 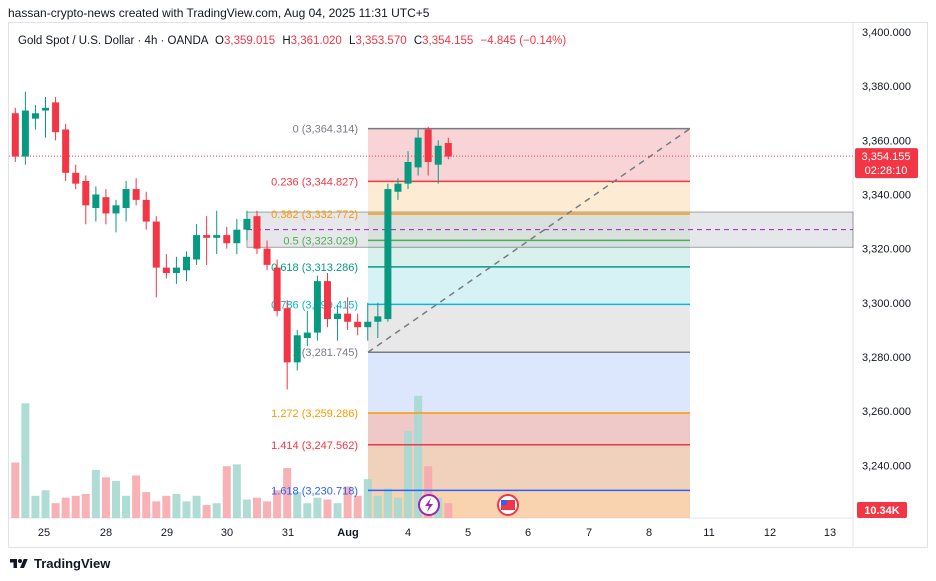 I want to click on fib-level-label: 1.272 (3,259.286), so click(x=314, y=414).